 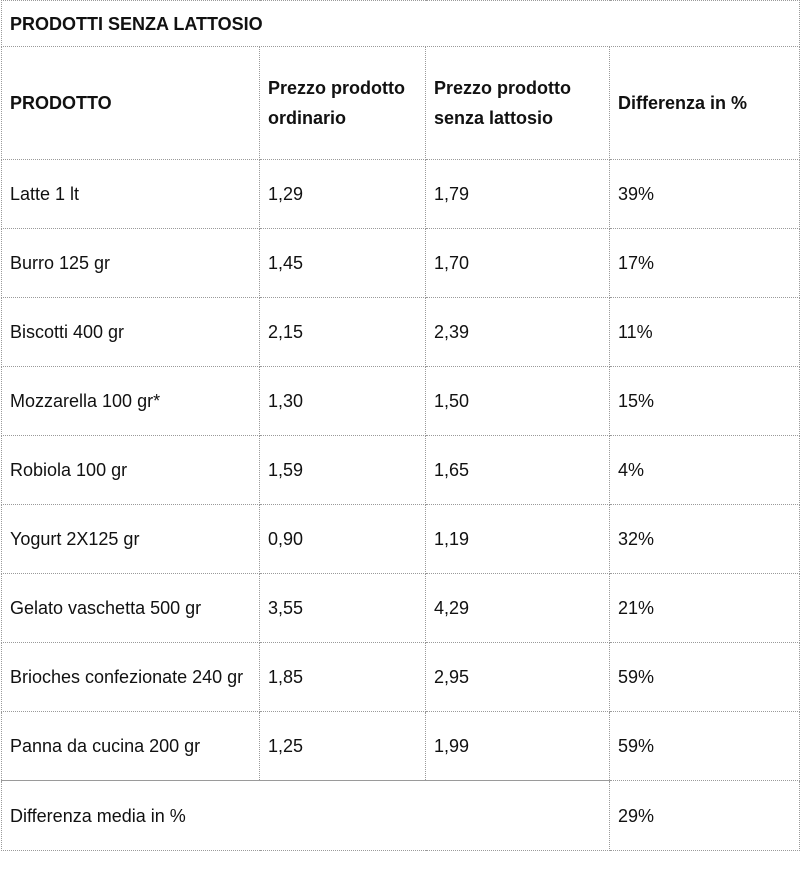 I want to click on table-footer-row: Differenza media in % 29%, so click(x=400, y=815).